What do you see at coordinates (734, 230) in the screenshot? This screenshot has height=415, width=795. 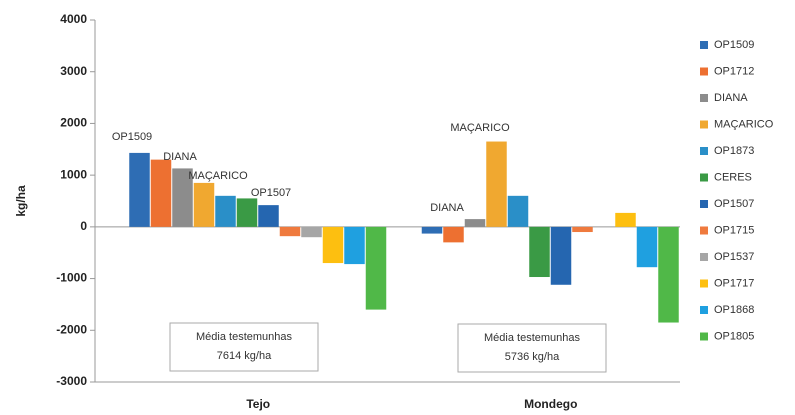 I see `legend-label: OP1715` at bounding box center [734, 230].